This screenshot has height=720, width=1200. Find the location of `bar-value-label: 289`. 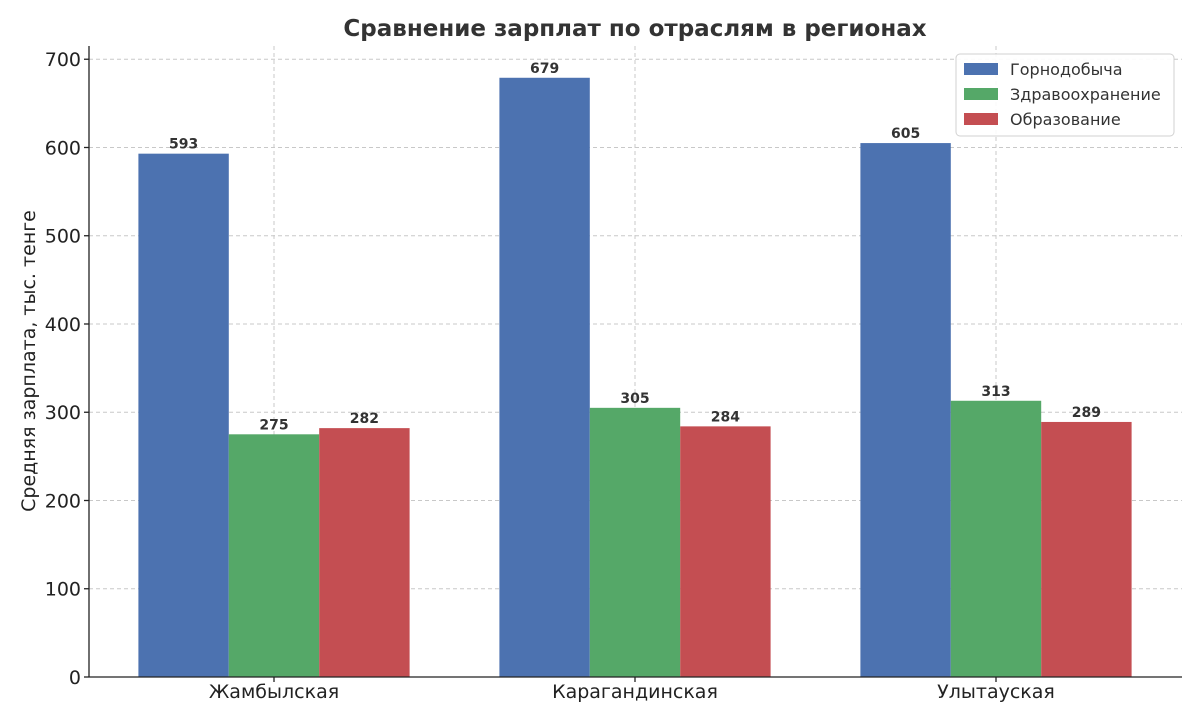

bar-value-label: 289 is located at coordinates (1086, 413).